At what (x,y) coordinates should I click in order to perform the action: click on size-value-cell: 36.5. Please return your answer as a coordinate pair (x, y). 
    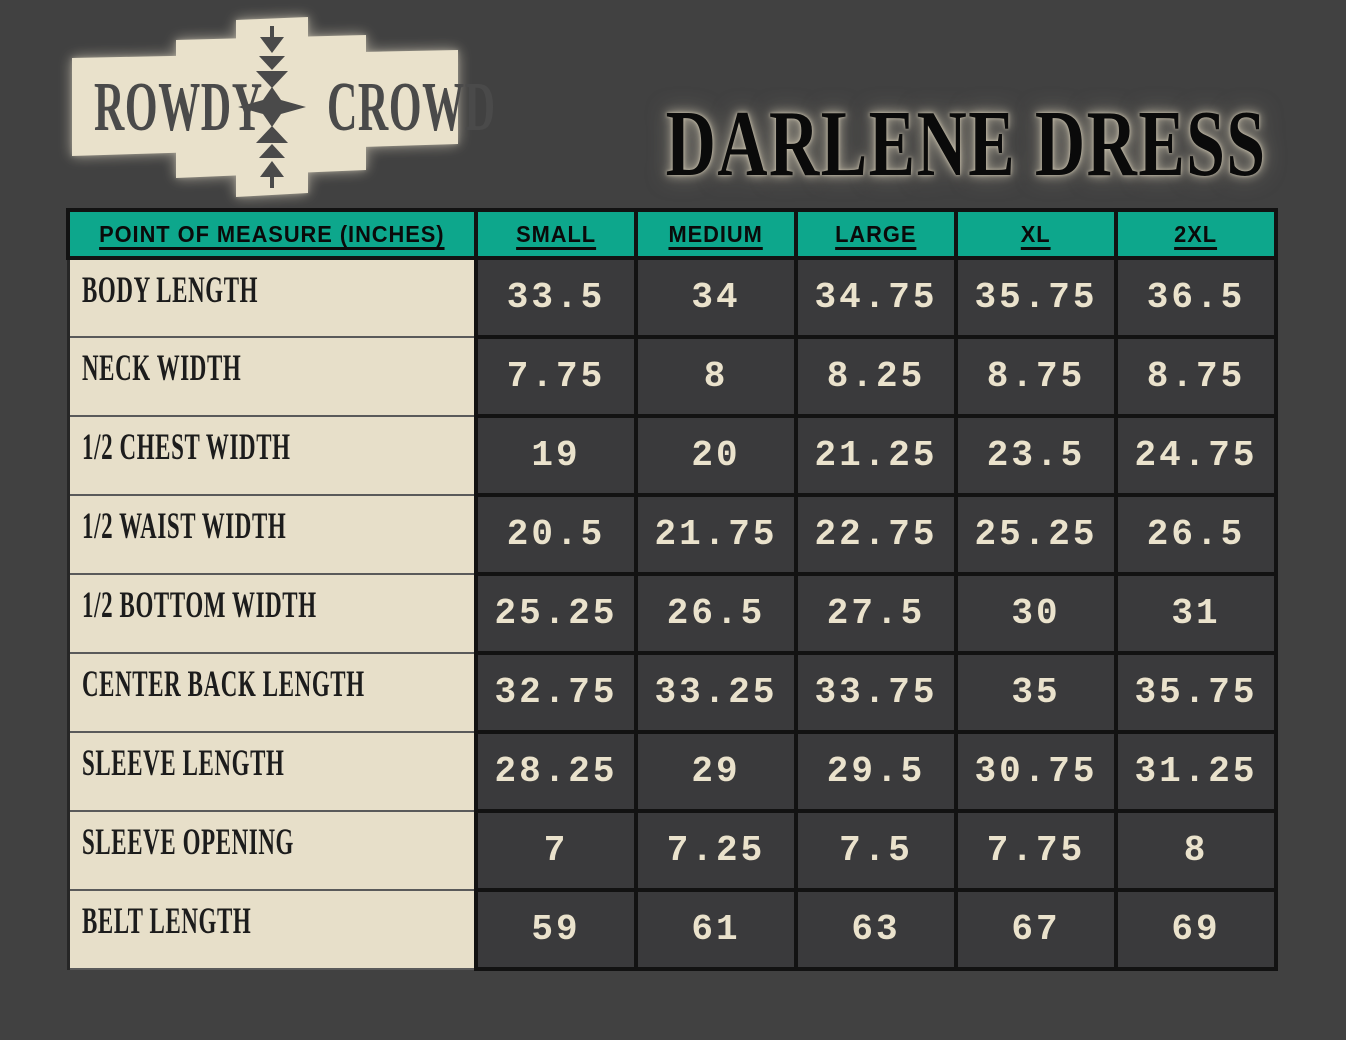
    Looking at the image, I should click on (1196, 297).